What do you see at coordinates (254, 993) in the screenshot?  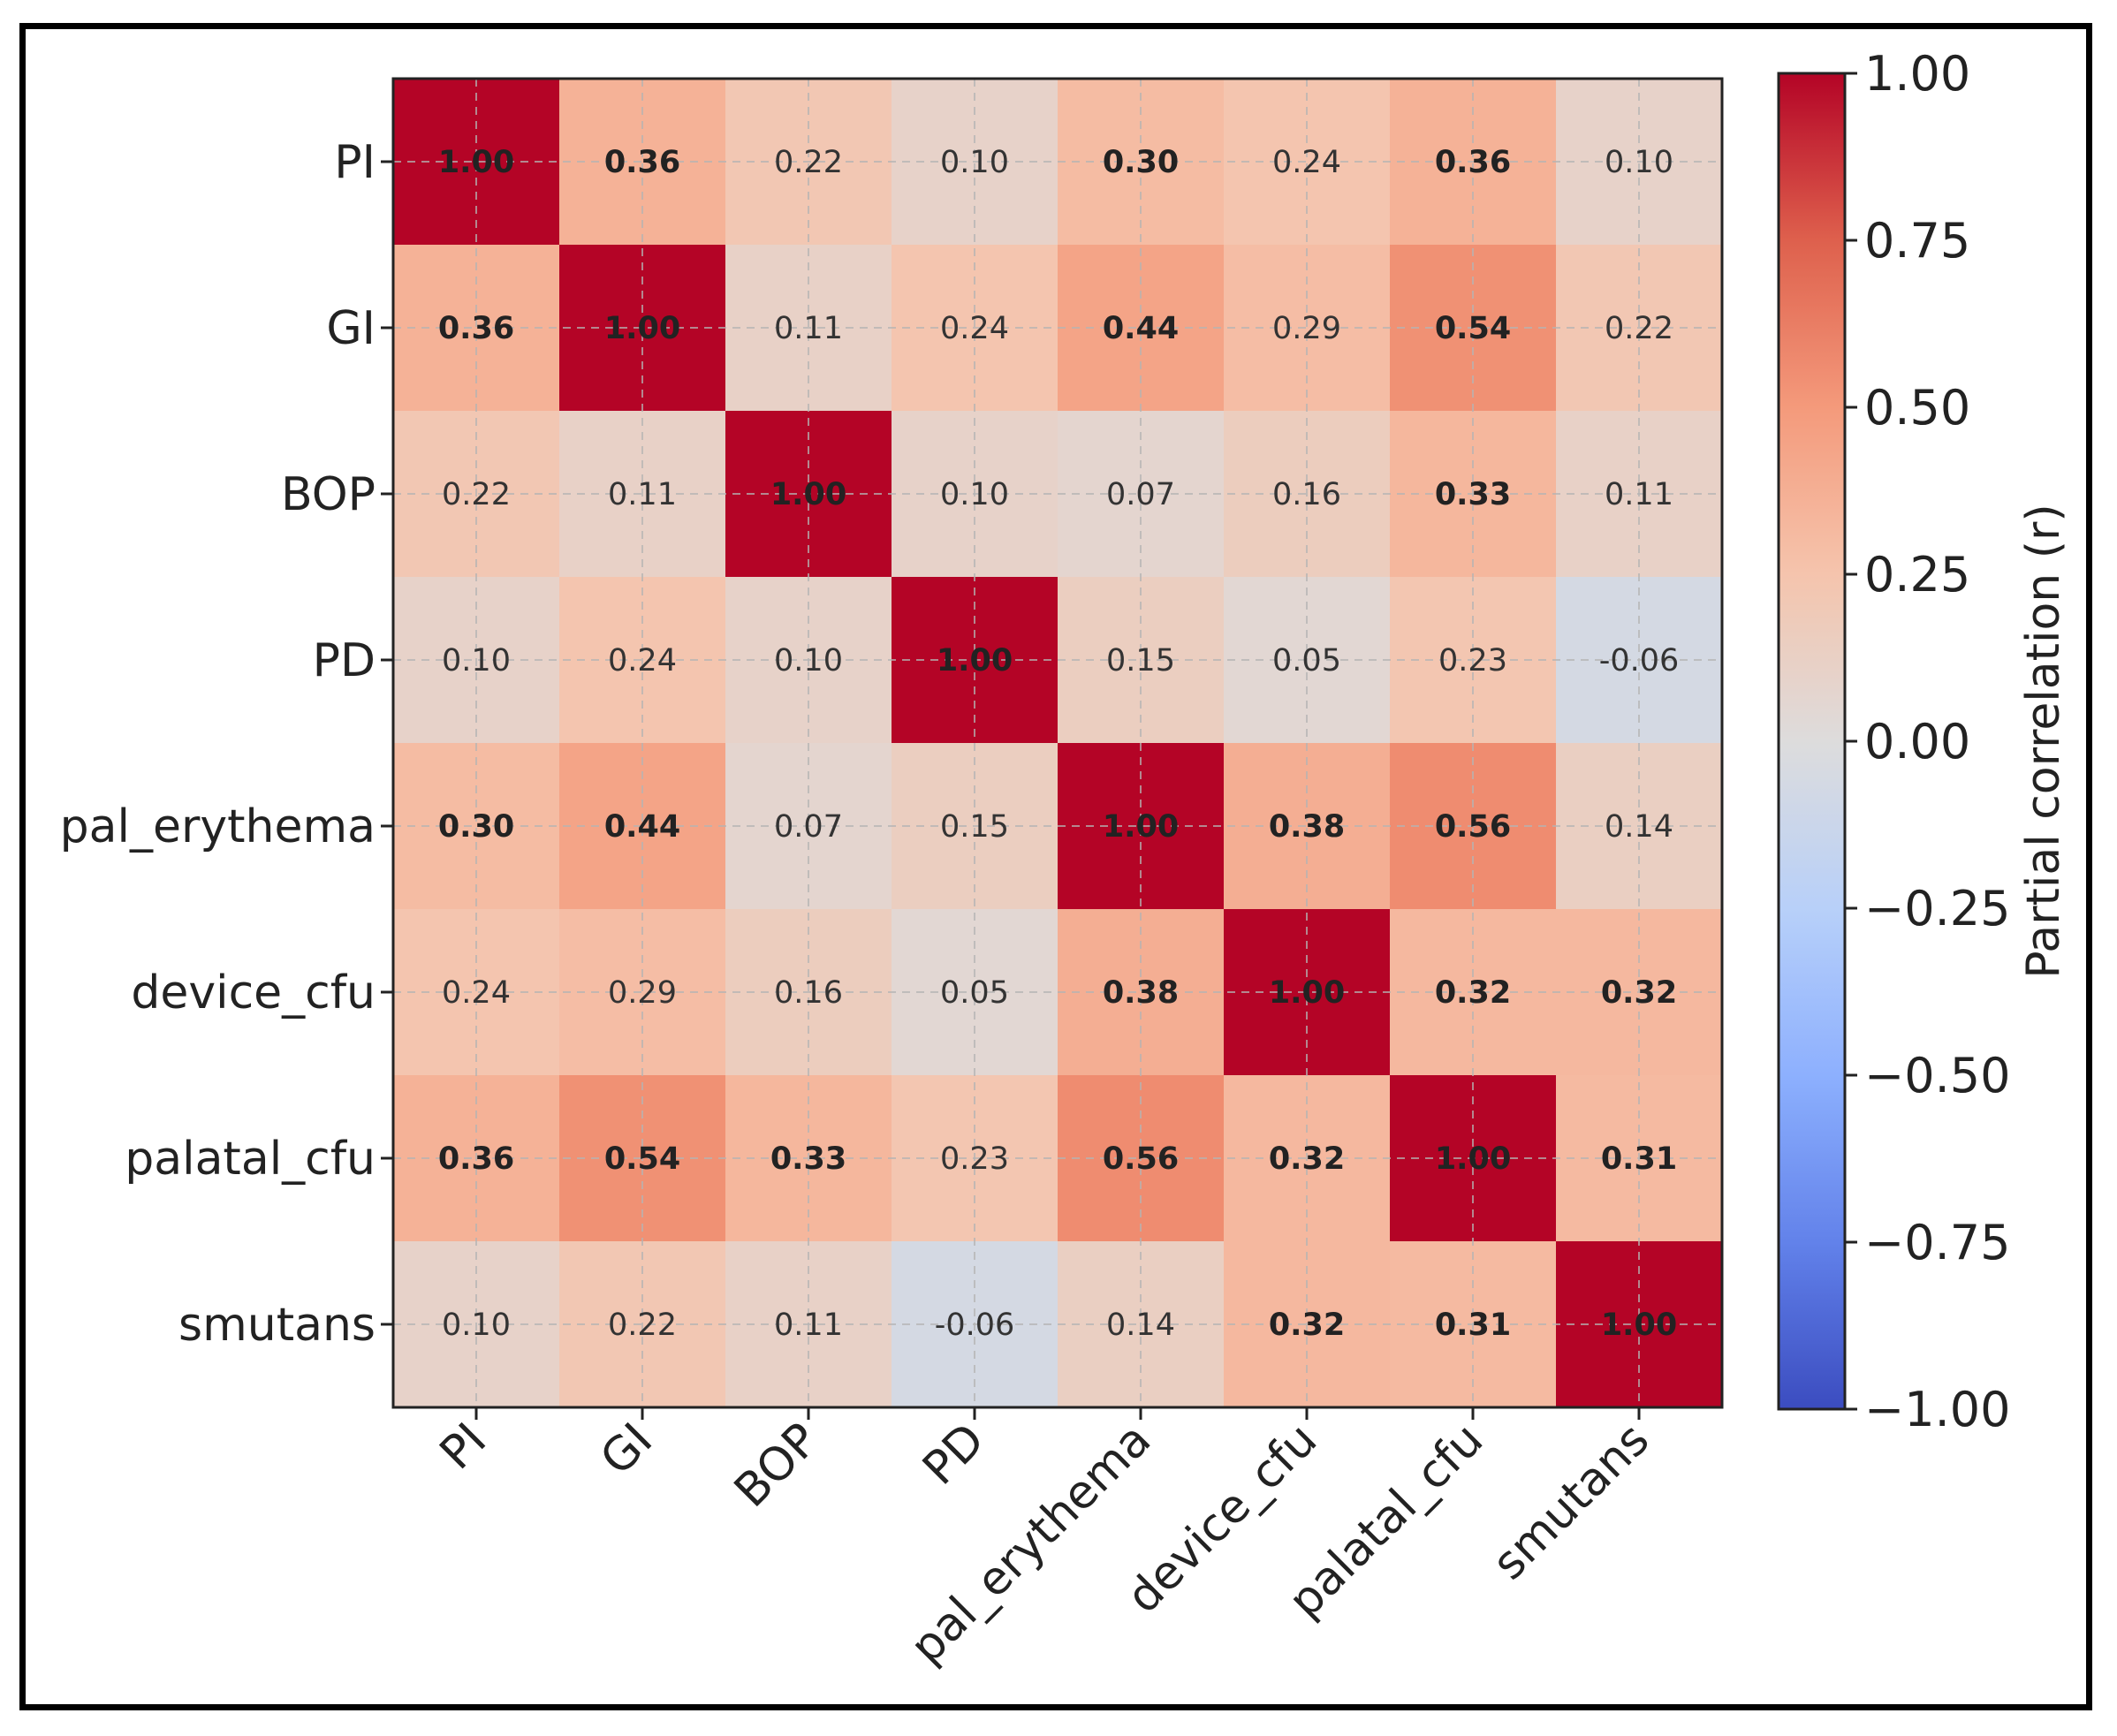 I see `y-tick-label-device-cfu: device_cfu` at bounding box center [254, 993].